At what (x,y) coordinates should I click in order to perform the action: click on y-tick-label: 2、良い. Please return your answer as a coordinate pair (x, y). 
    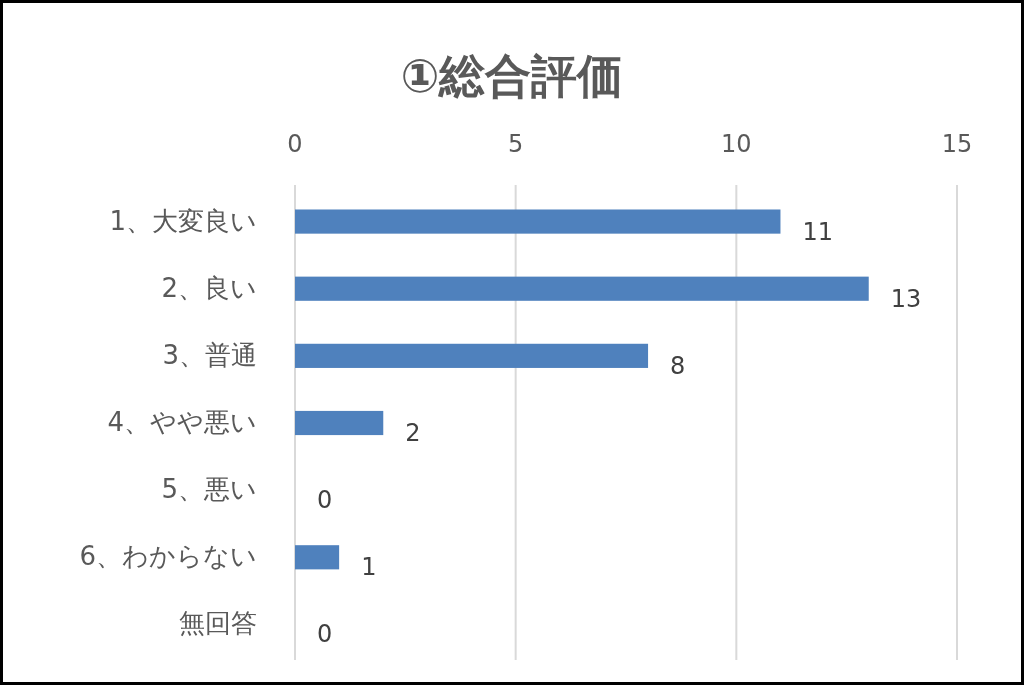
    Looking at the image, I should click on (209, 287).